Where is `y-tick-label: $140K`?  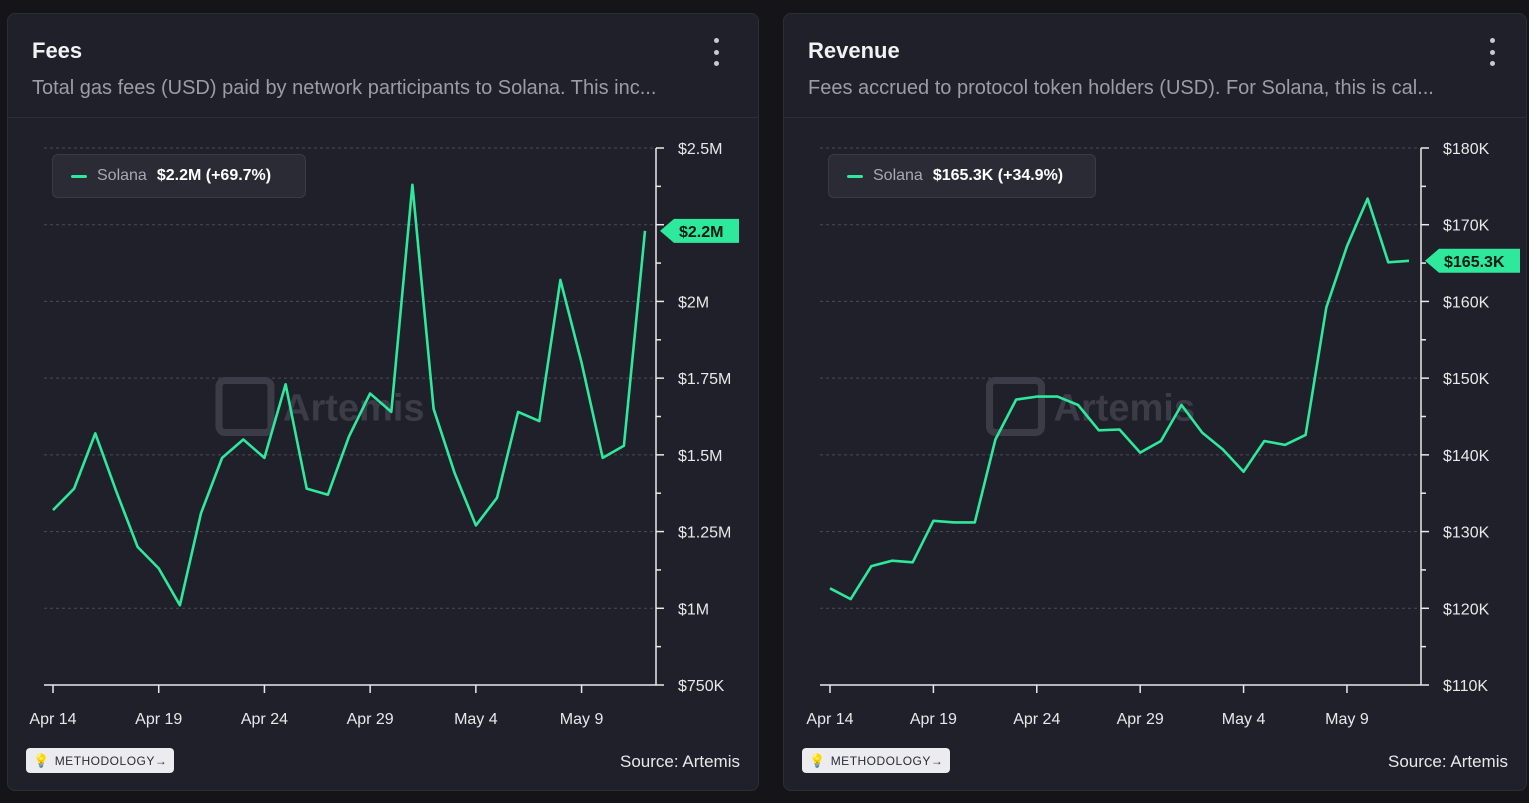
y-tick-label: $140K is located at coordinates (1466, 456).